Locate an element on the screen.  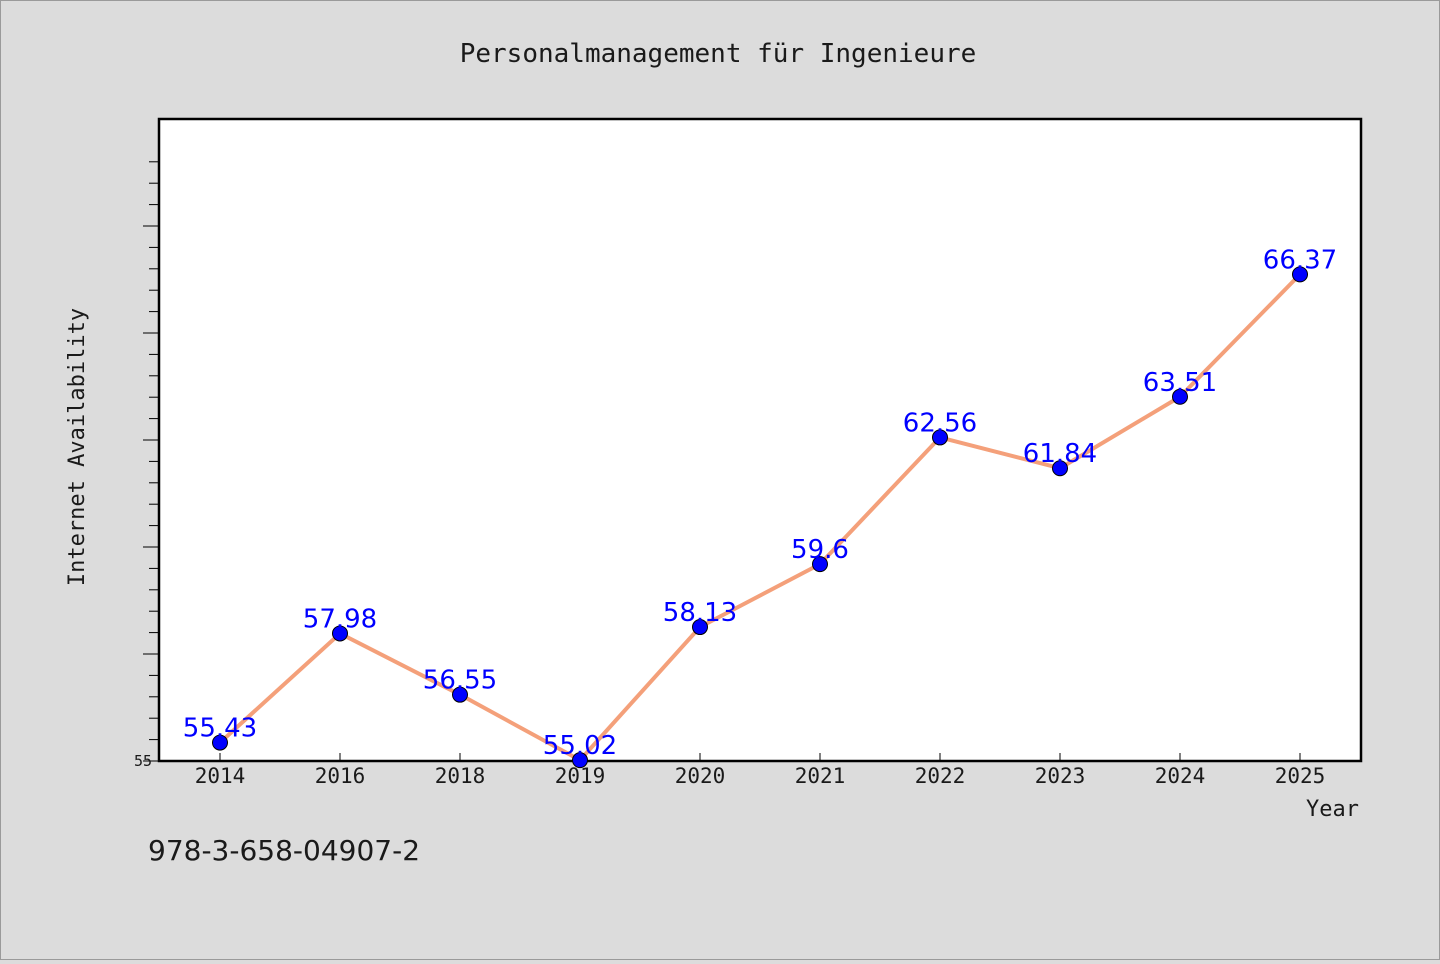
x-axis-label: Year is located at coordinates (1332, 809).